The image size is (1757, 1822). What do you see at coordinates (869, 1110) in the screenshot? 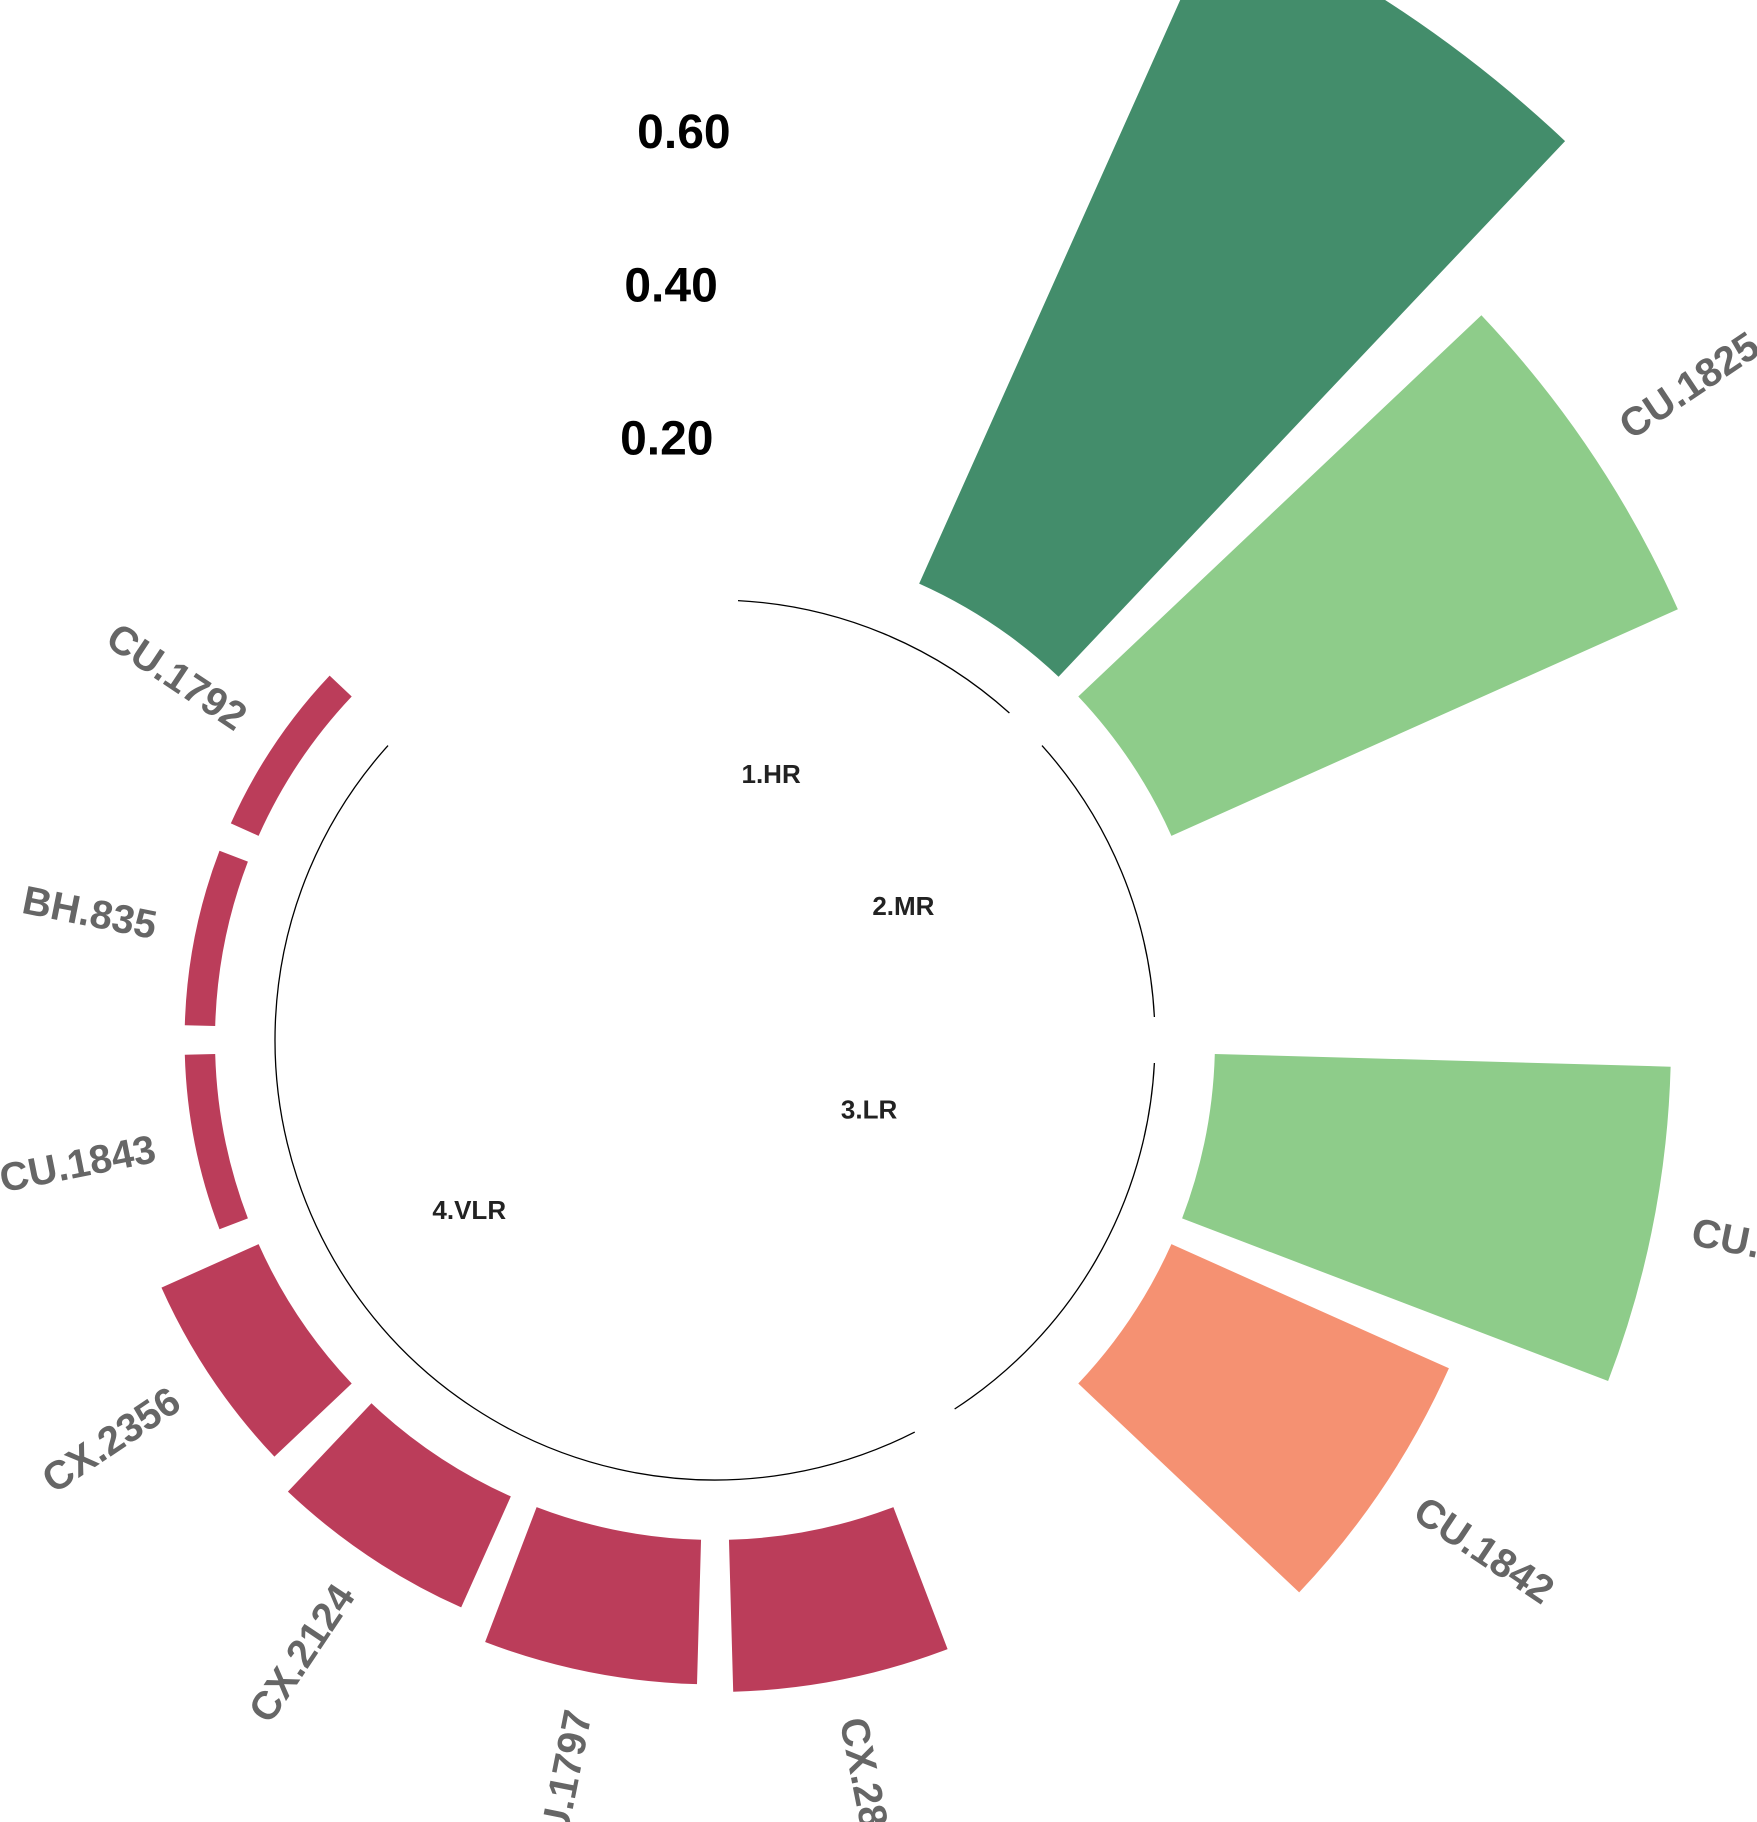
I see `group-label: 3.LR` at bounding box center [869, 1110].